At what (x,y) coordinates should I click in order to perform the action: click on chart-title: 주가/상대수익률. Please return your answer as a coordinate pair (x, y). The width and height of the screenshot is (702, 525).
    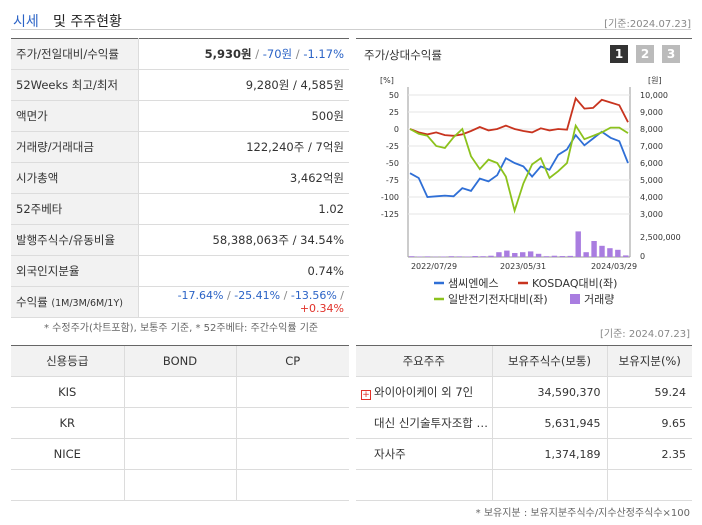
    Looking at the image, I should click on (403, 55).